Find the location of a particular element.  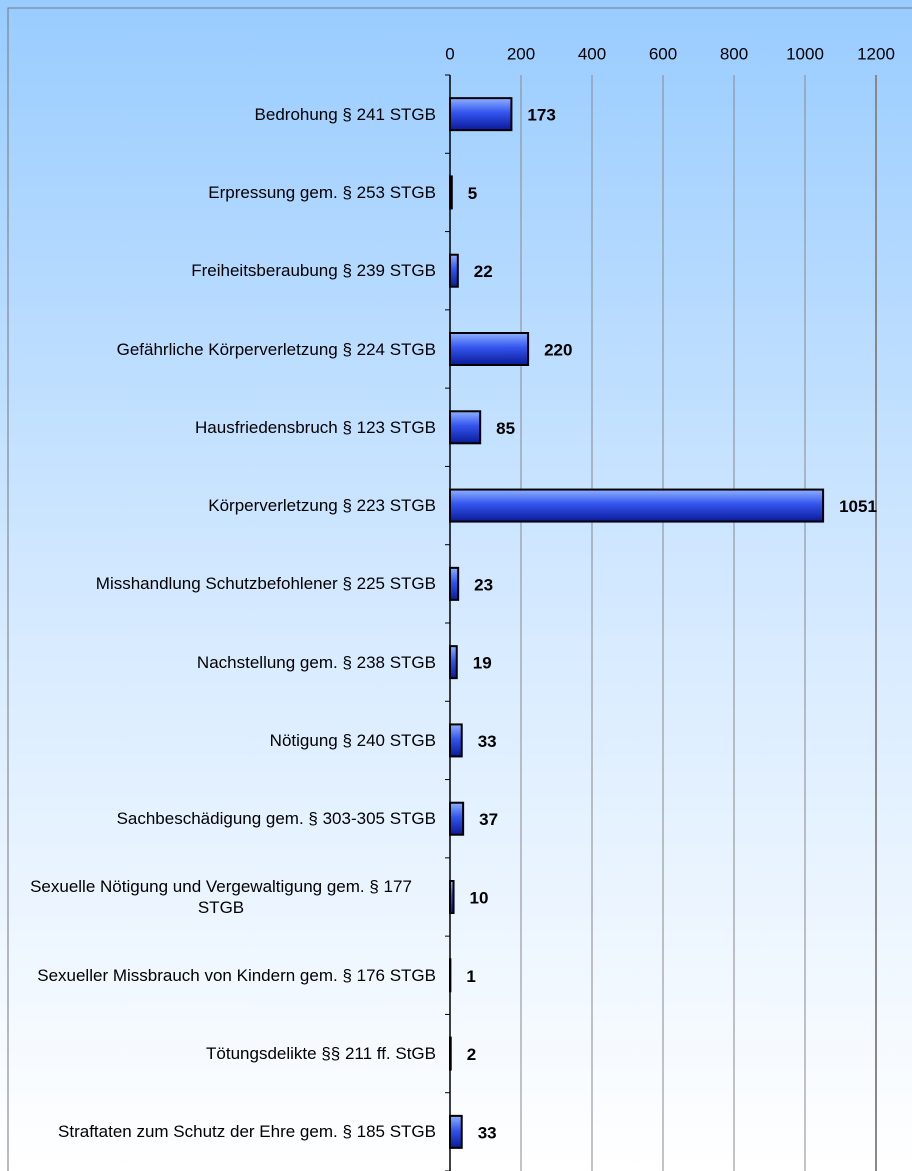

value-label: 2 is located at coordinates (471, 1054).